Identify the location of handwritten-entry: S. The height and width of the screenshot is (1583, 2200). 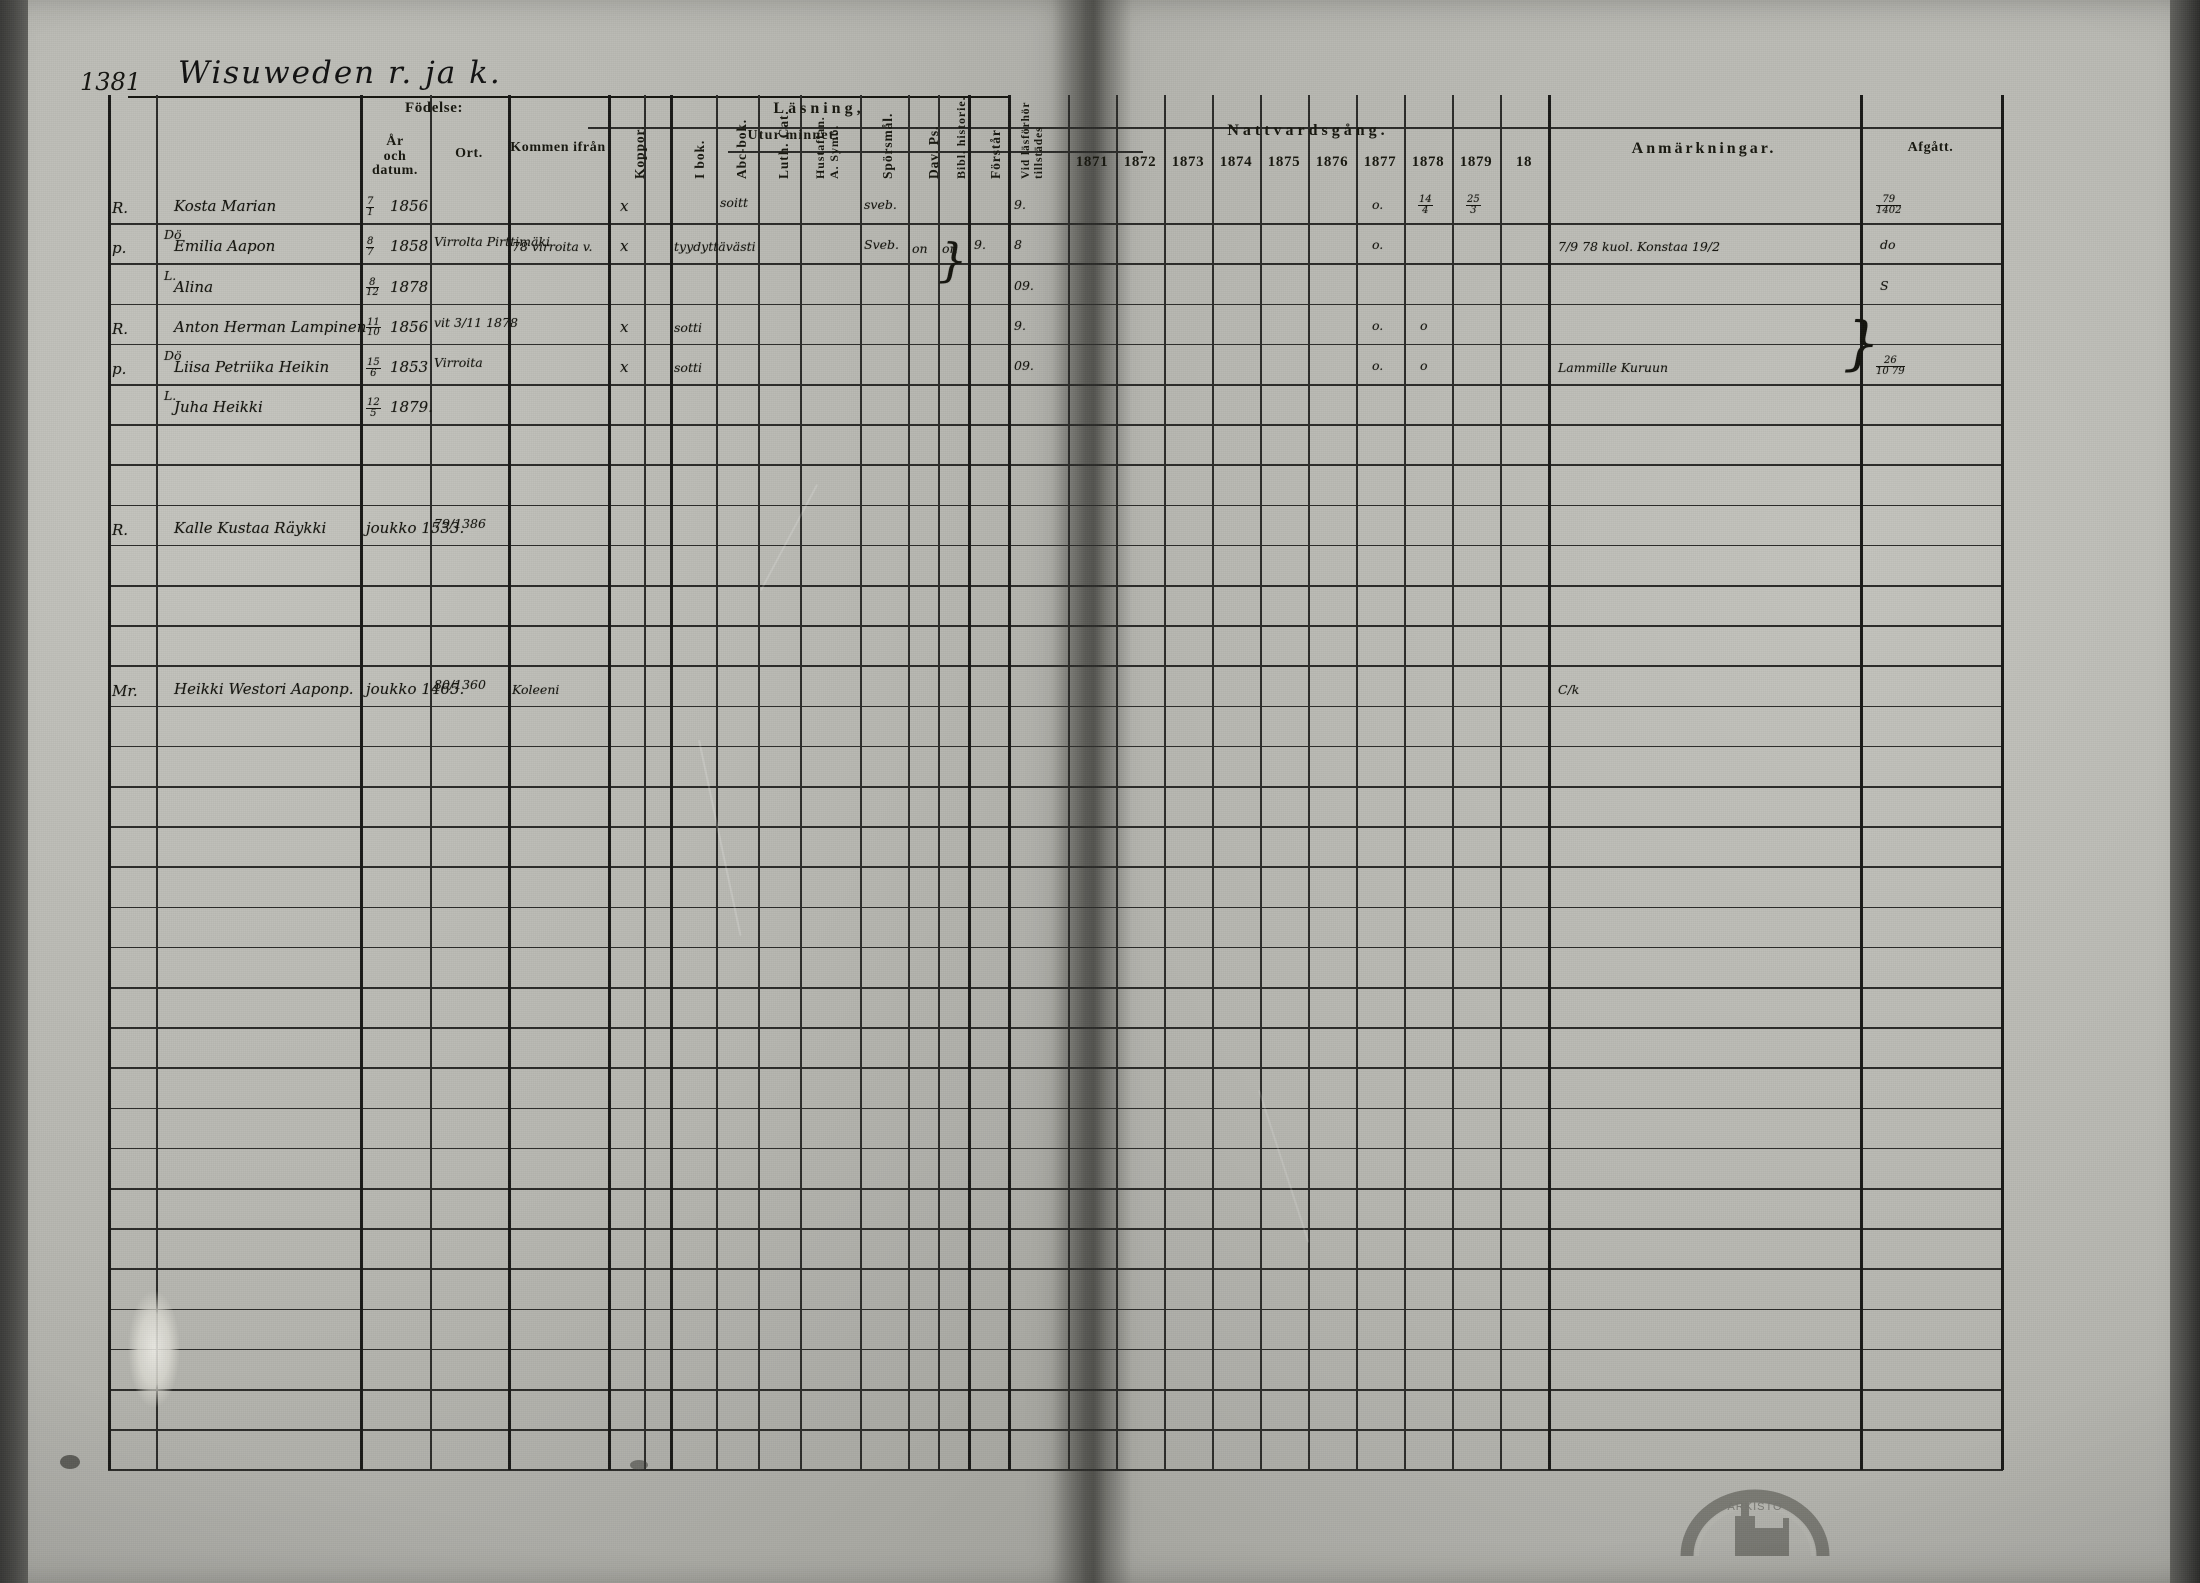
(1884, 285).